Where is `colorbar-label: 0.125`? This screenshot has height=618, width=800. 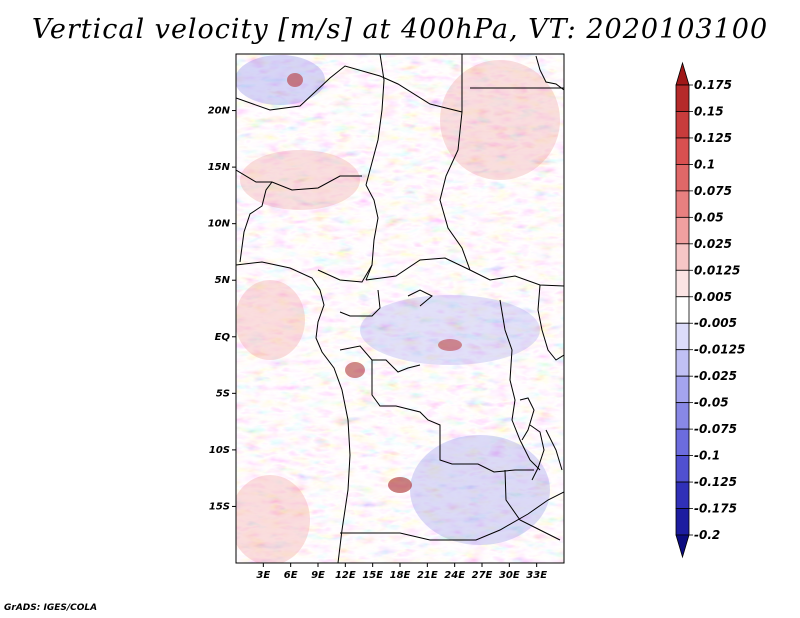
colorbar-label: 0.125 is located at coordinates (713, 138).